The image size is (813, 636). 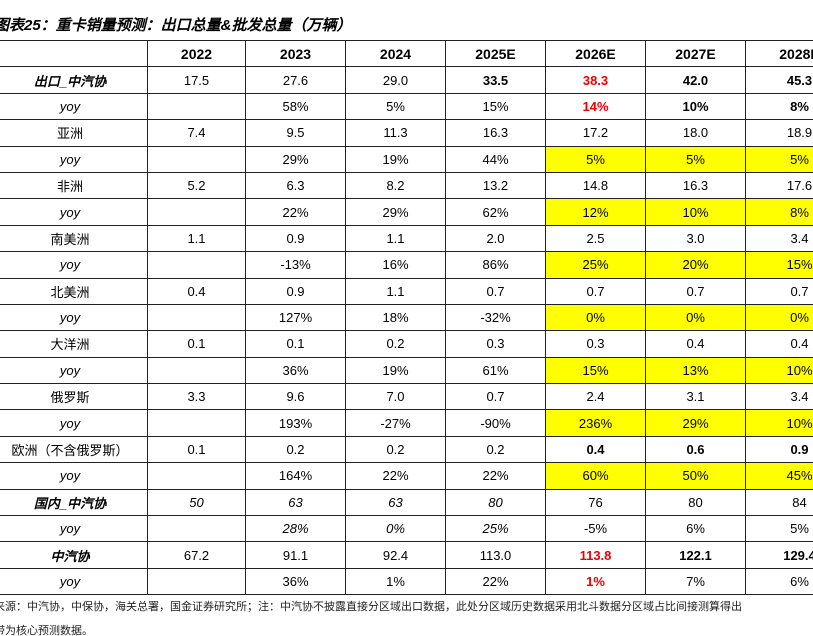 What do you see at coordinates (406, 291) in the screenshot?
I see `table-row: 北美洲 0.4 0.9 1.1 0.7 0.7 0.7 0.7` at bounding box center [406, 291].